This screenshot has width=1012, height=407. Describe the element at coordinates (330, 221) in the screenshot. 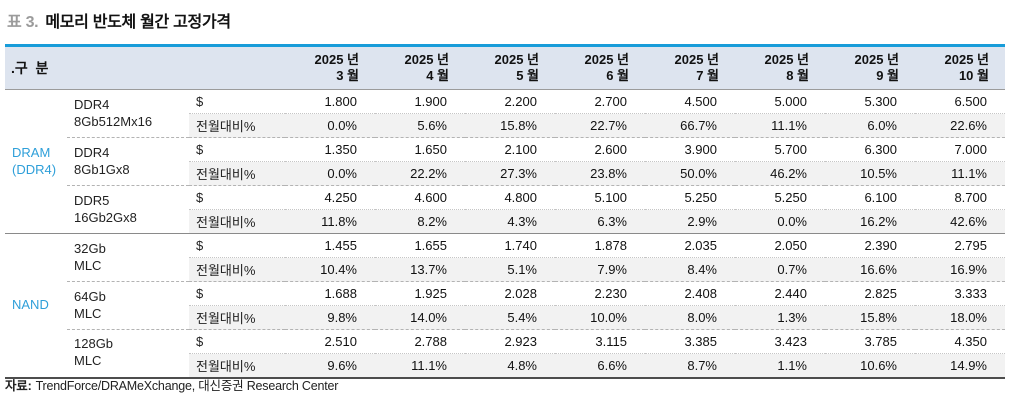

I see `mom-value-cell: 11.8%` at that location.